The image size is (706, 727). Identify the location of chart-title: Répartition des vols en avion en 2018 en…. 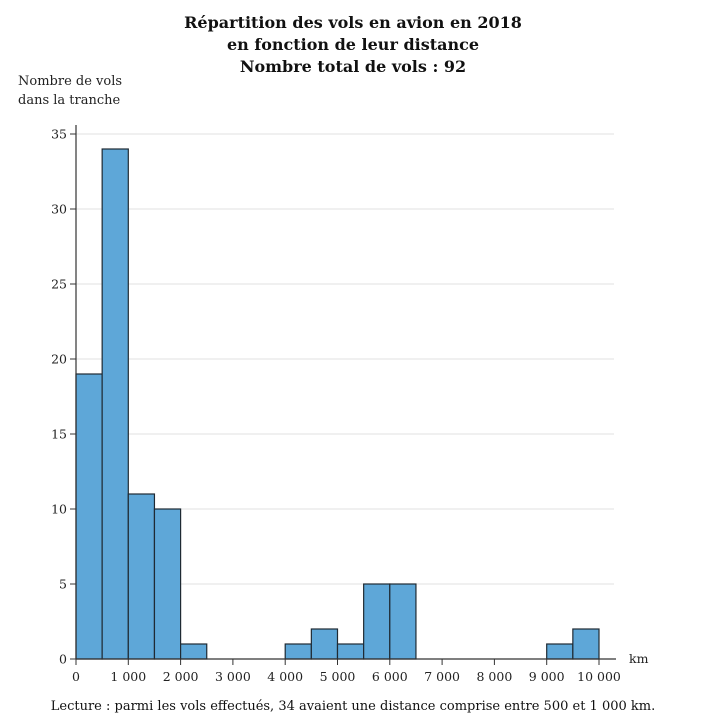
(353, 45).